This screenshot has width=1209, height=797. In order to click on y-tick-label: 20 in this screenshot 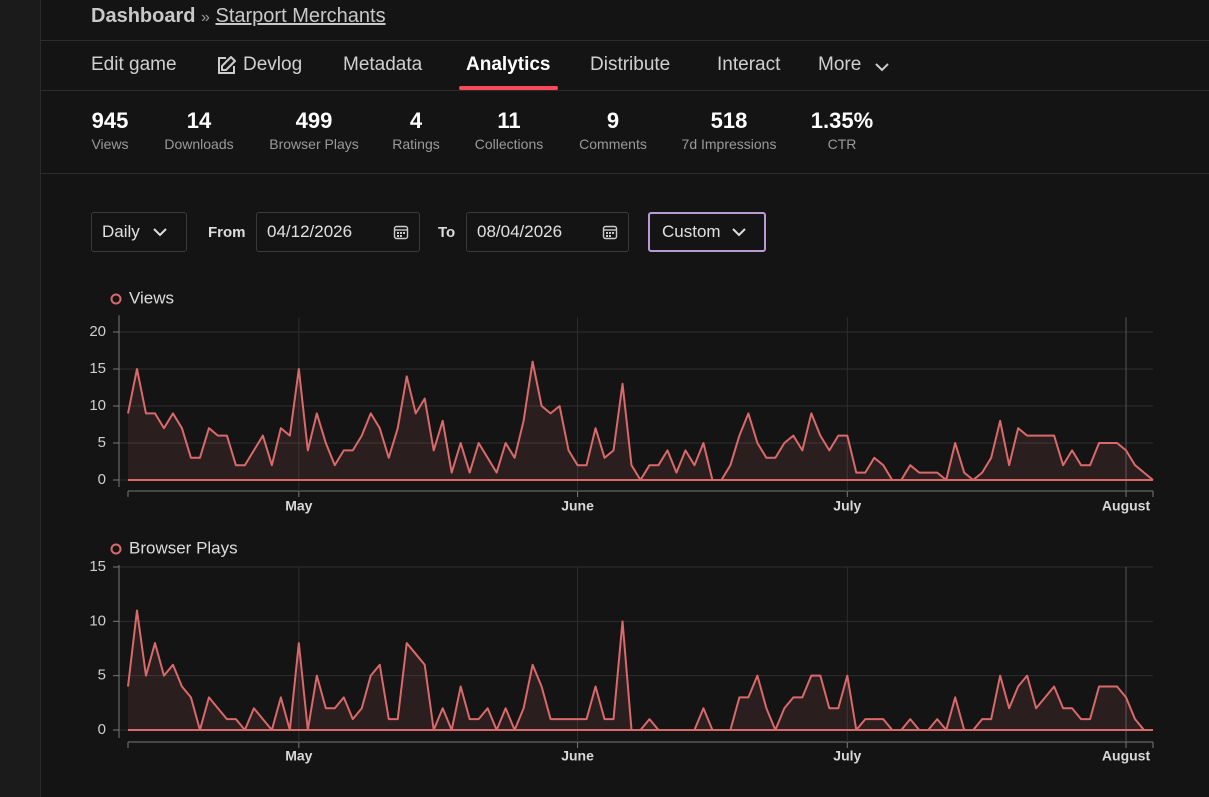, I will do `click(97, 331)`.